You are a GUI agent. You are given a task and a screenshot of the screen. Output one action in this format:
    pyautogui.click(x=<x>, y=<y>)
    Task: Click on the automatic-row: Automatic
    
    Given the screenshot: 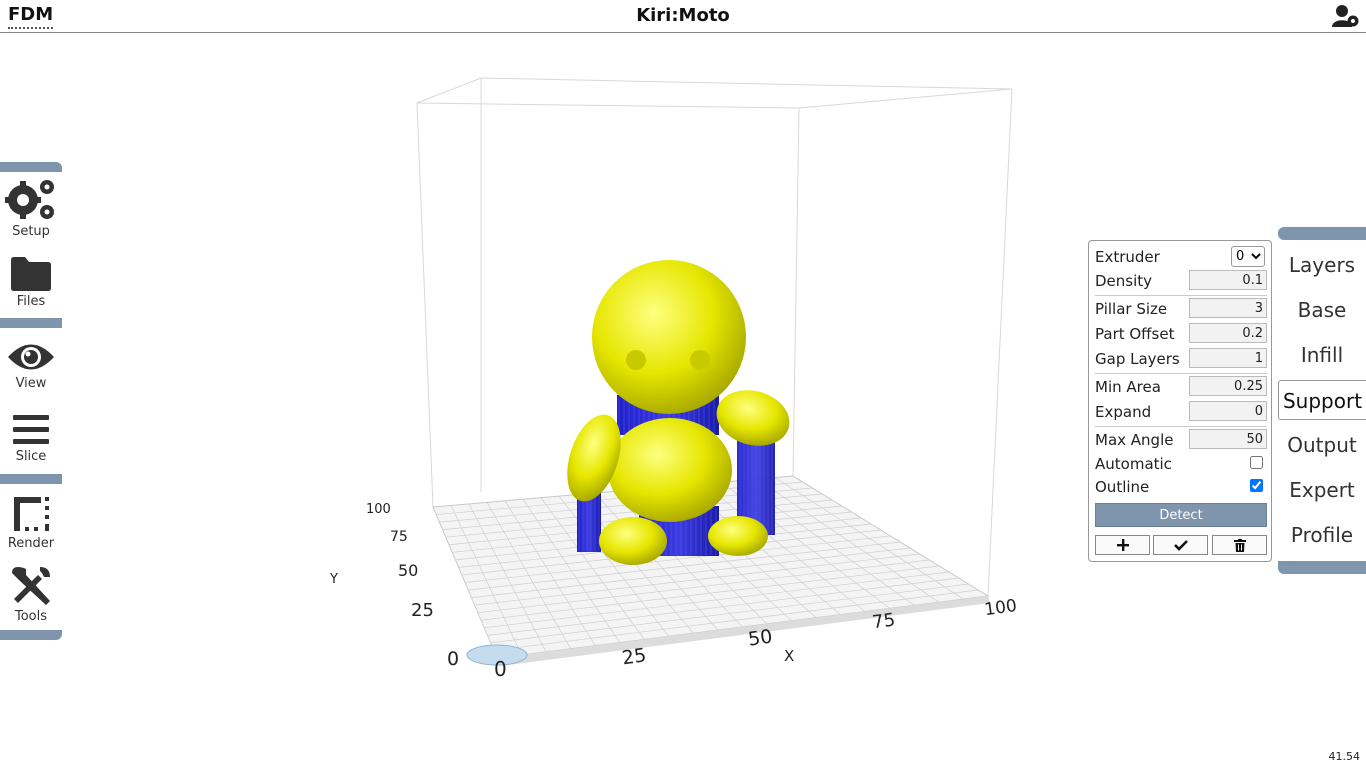 What is the action you would take?
    pyautogui.click(x=1181, y=464)
    